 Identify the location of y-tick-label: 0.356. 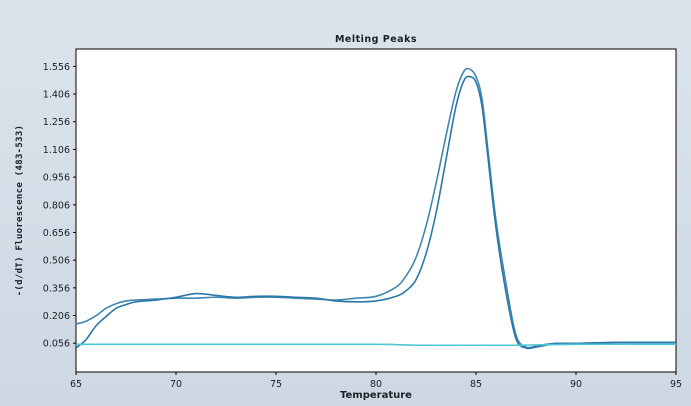
(56, 288).